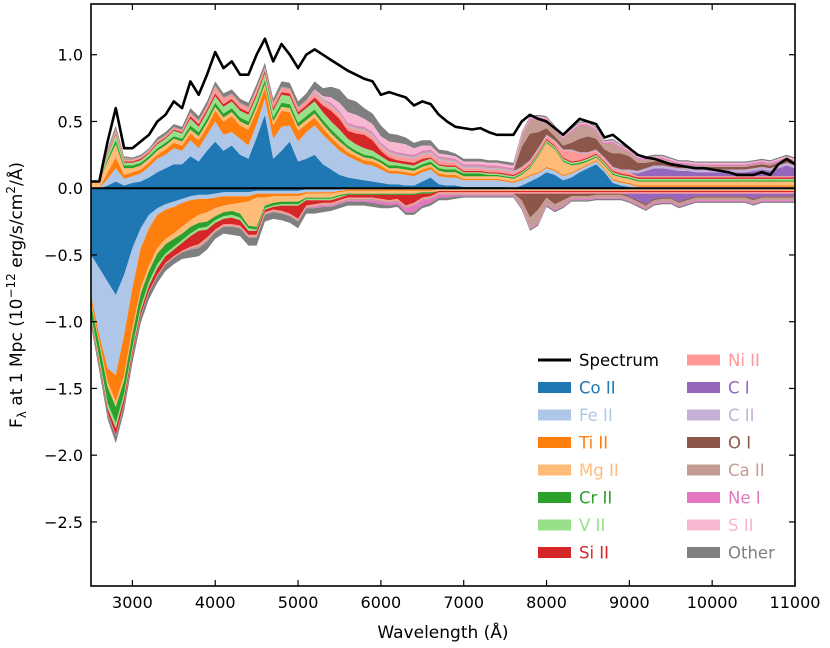 This screenshot has width=830, height=648. I want to click on legend-swatch-other, so click(703, 552).